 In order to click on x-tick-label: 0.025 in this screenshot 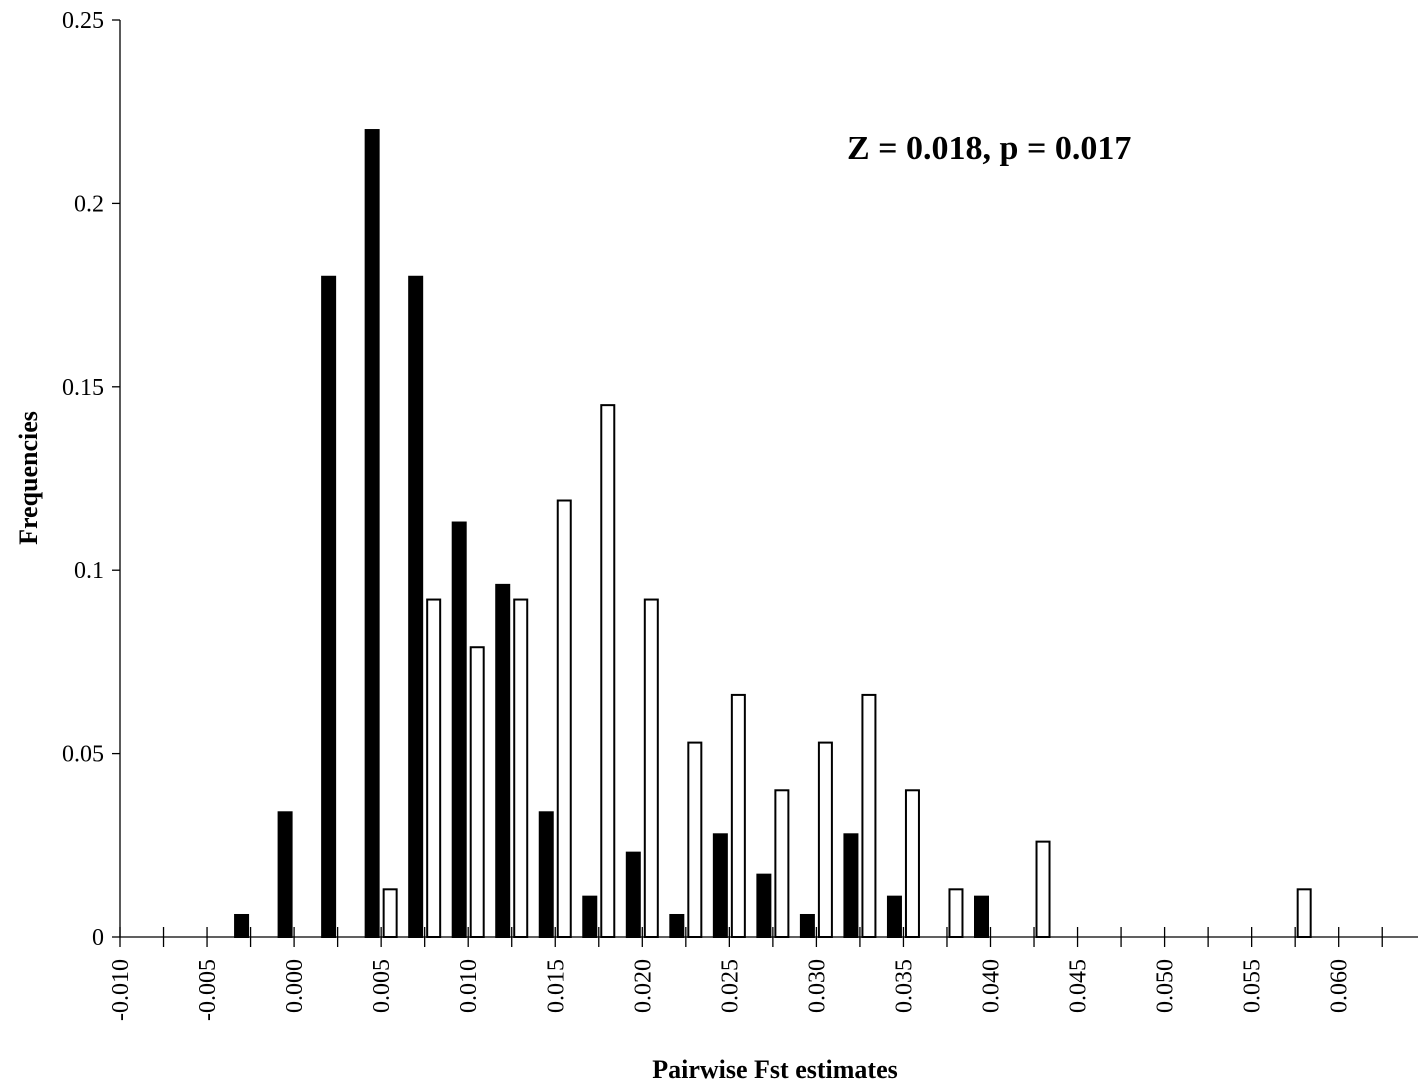, I will do `click(730, 986)`.